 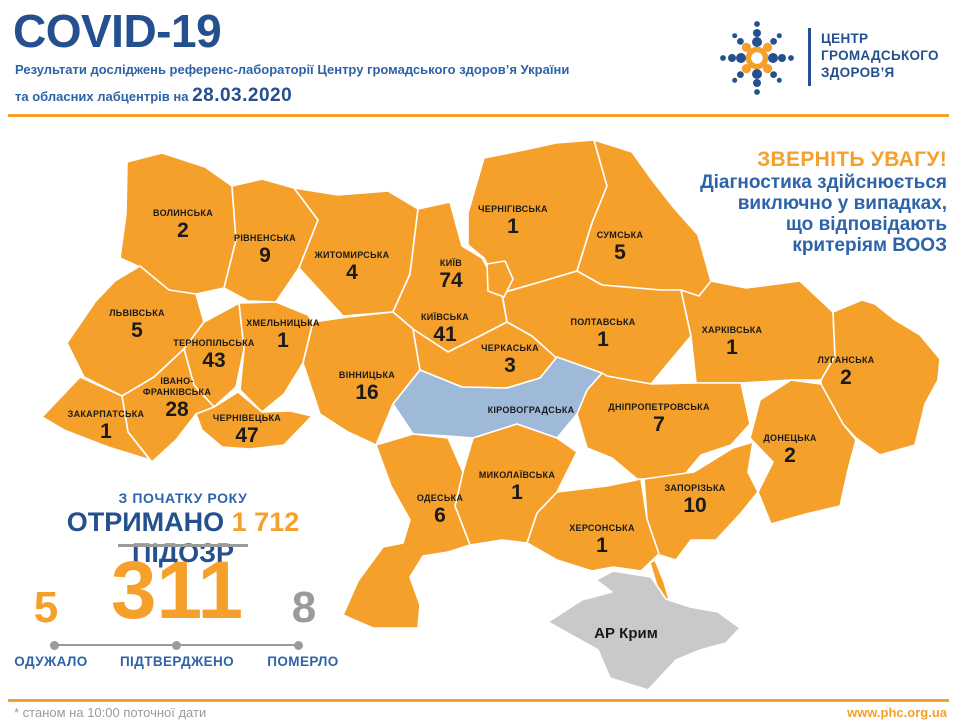 What do you see at coordinates (361, 378) in the screenshot?
I see `region-shape-vinnytska` at bounding box center [361, 378].